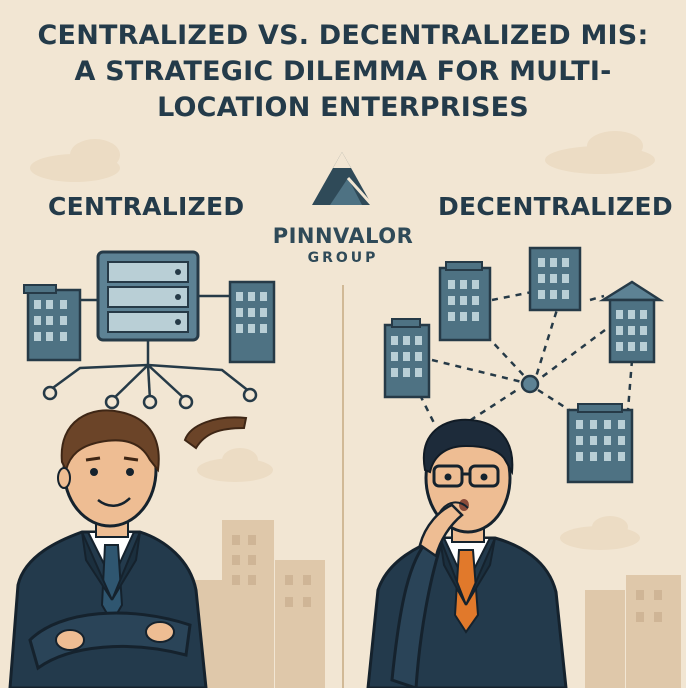  Describe the element at coordinates (343, 35) in the screenshot. I see `title-line-1: CENTRALIZED VS. DECENTRALIZED MIS:` at that location.